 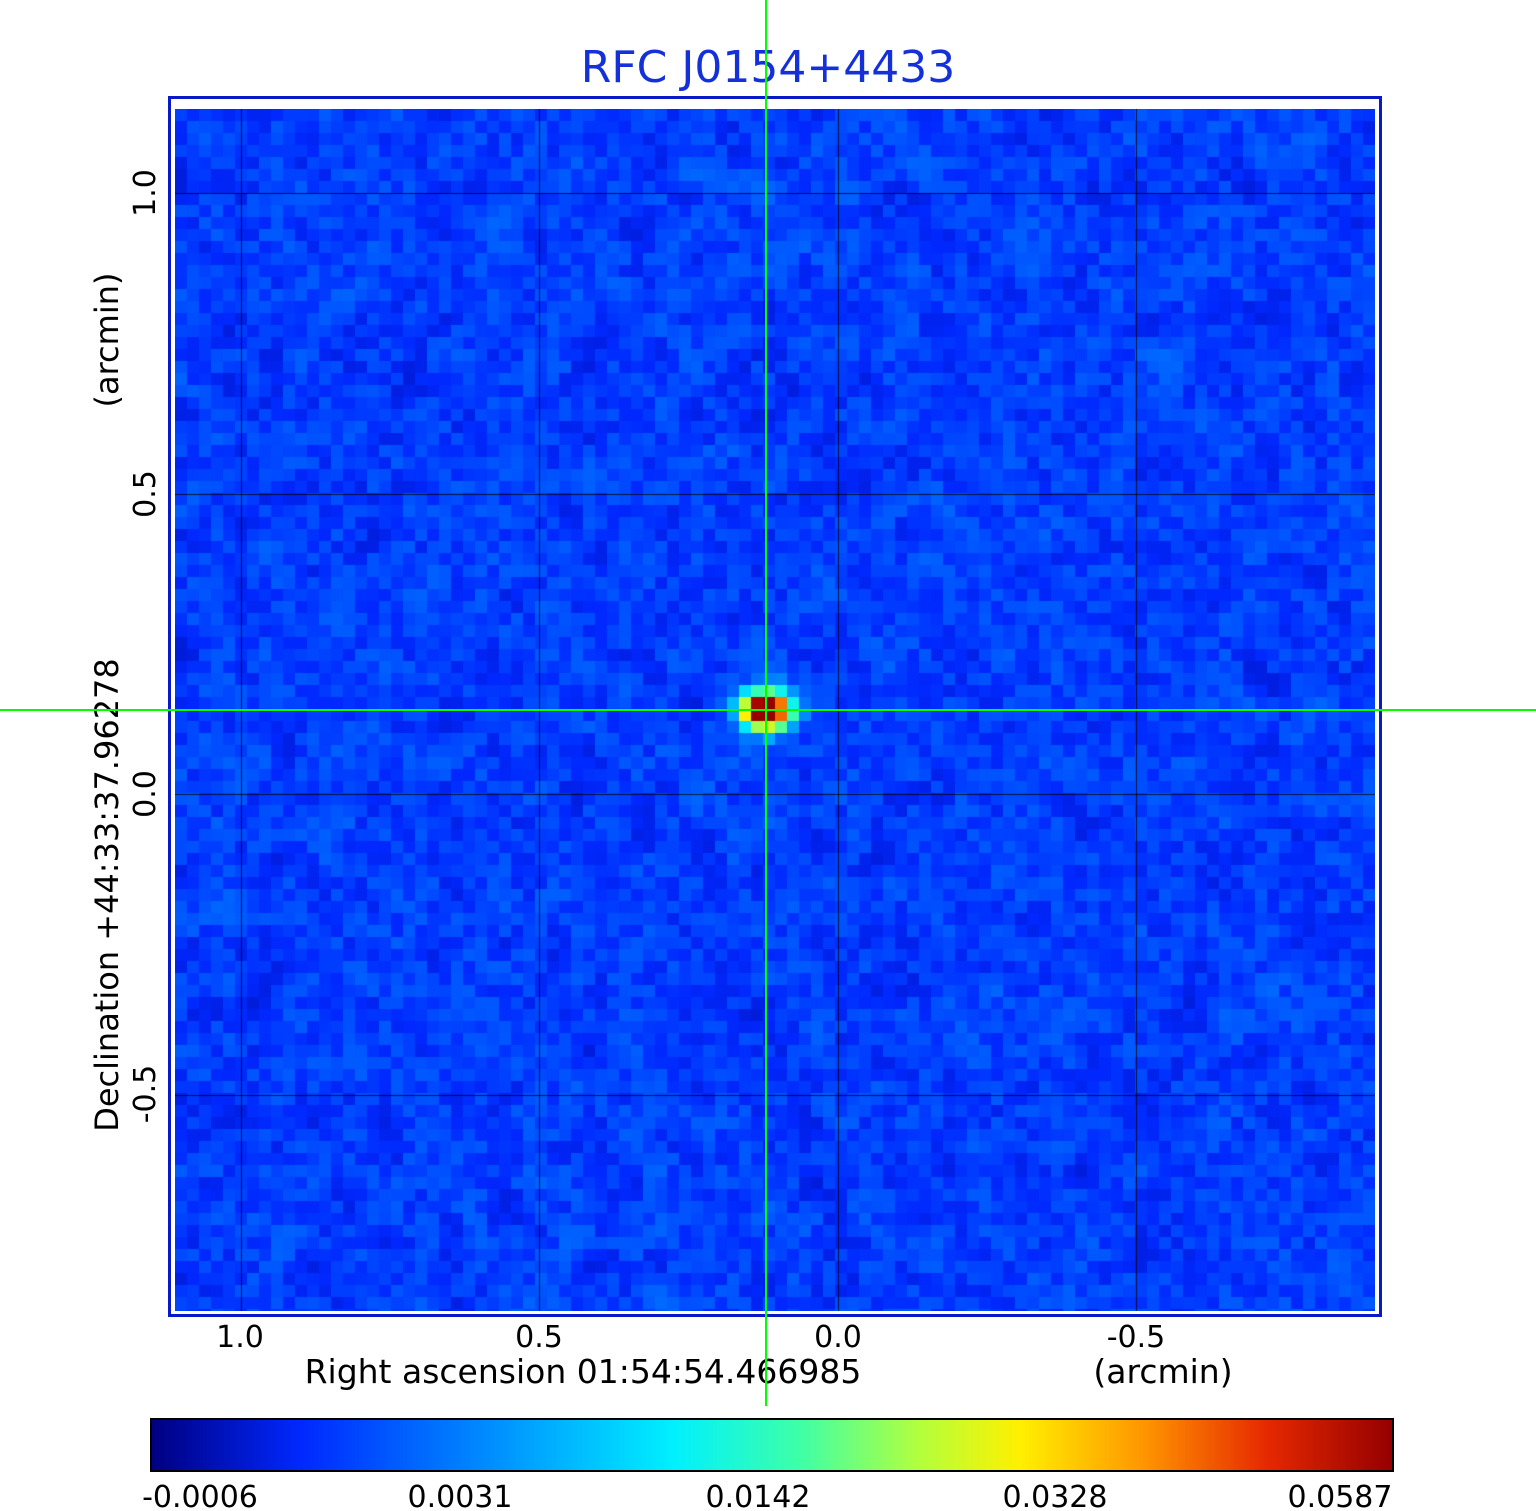 What do you see at coordinates (583, 1371) in the screenshot?
I see `x-axis-label: Right ascension 01:54:54.466985` at bounding box center [583, 1371].